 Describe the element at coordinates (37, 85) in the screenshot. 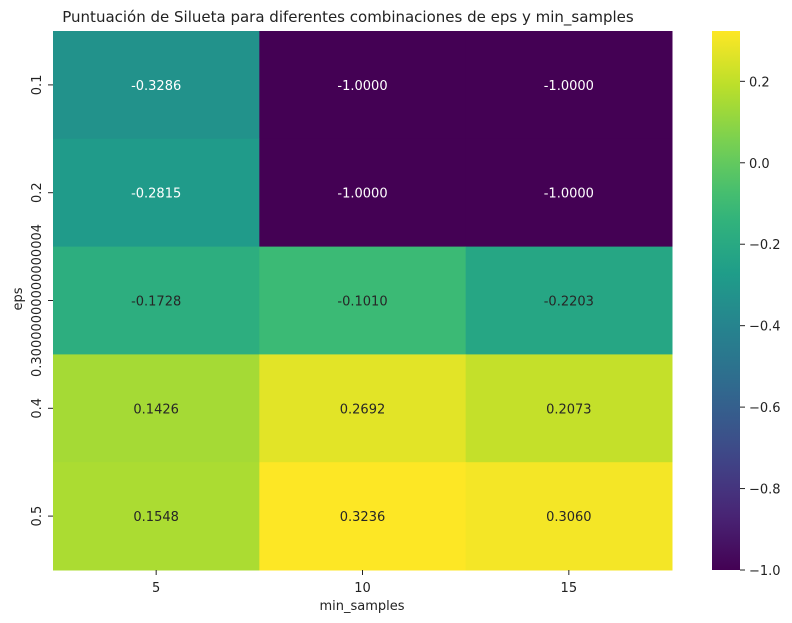

I see `y-tick-label: 0.1` at that location.